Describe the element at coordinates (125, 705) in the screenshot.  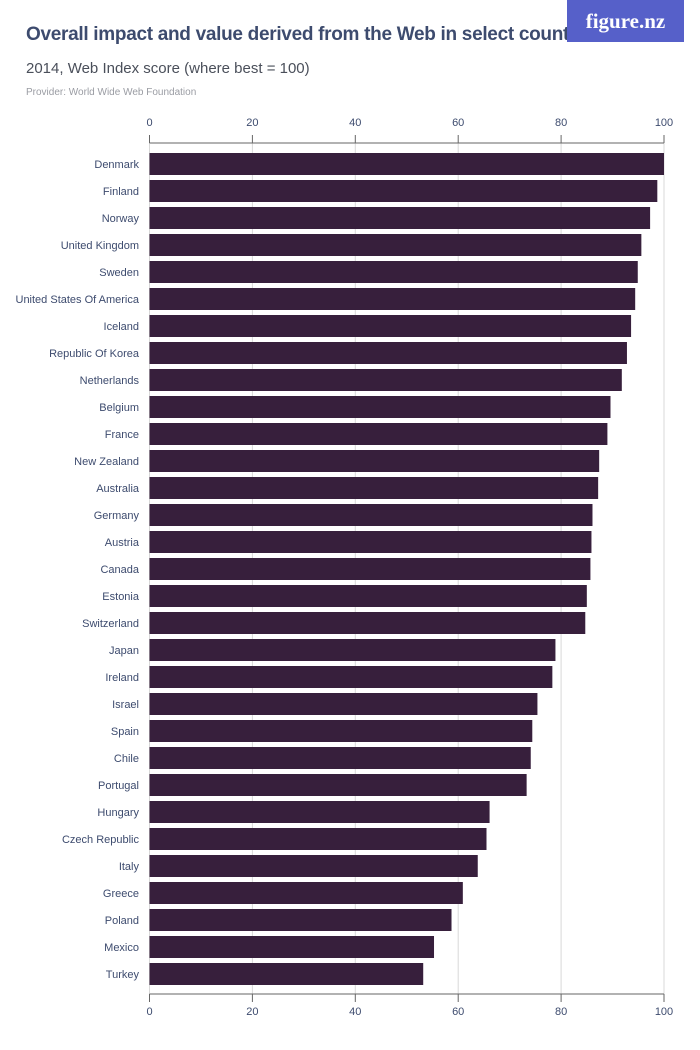
I see `category-label: Israel` at that location.